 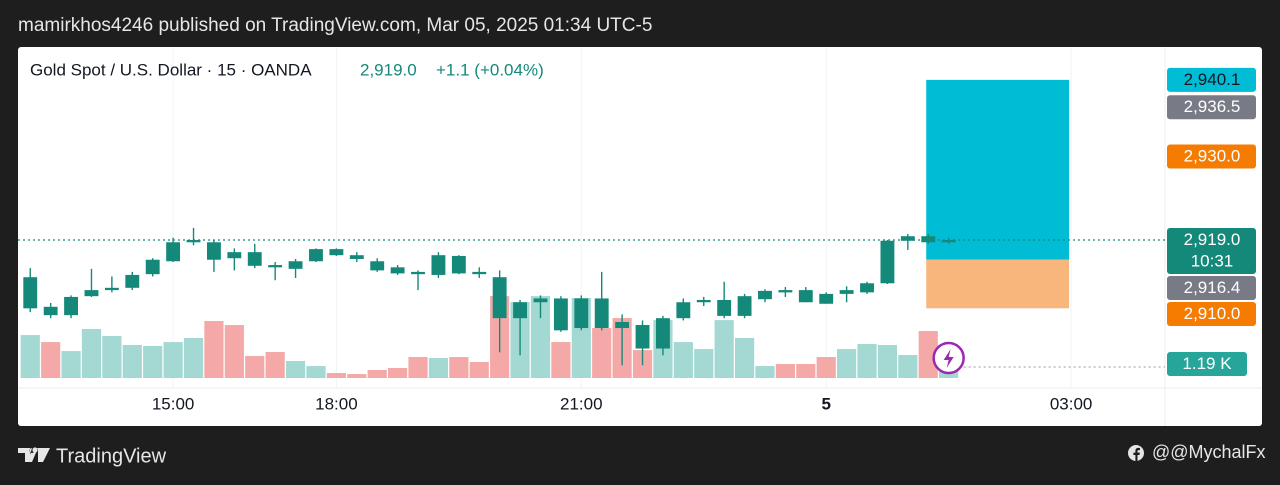 I want to click on price-label: 2,919.0, so click(x=1212, y=239).